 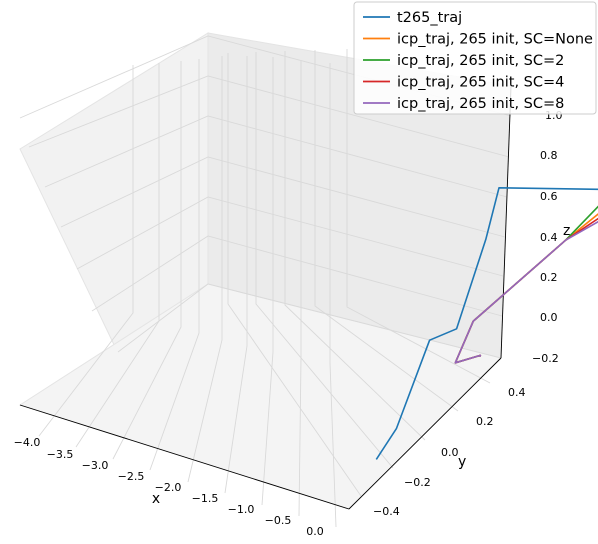 What do you see at coordinates (131, 476) in the screenshot?
I see `x-tick-label: −2.5` at bounding box center [131, 476].